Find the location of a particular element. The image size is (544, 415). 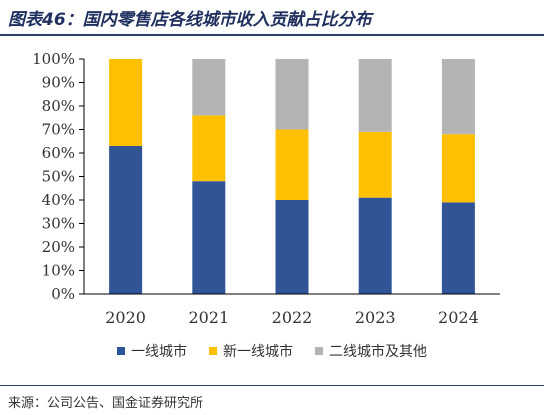

y-tick-label: 100% is located at coordinates (53, 59).